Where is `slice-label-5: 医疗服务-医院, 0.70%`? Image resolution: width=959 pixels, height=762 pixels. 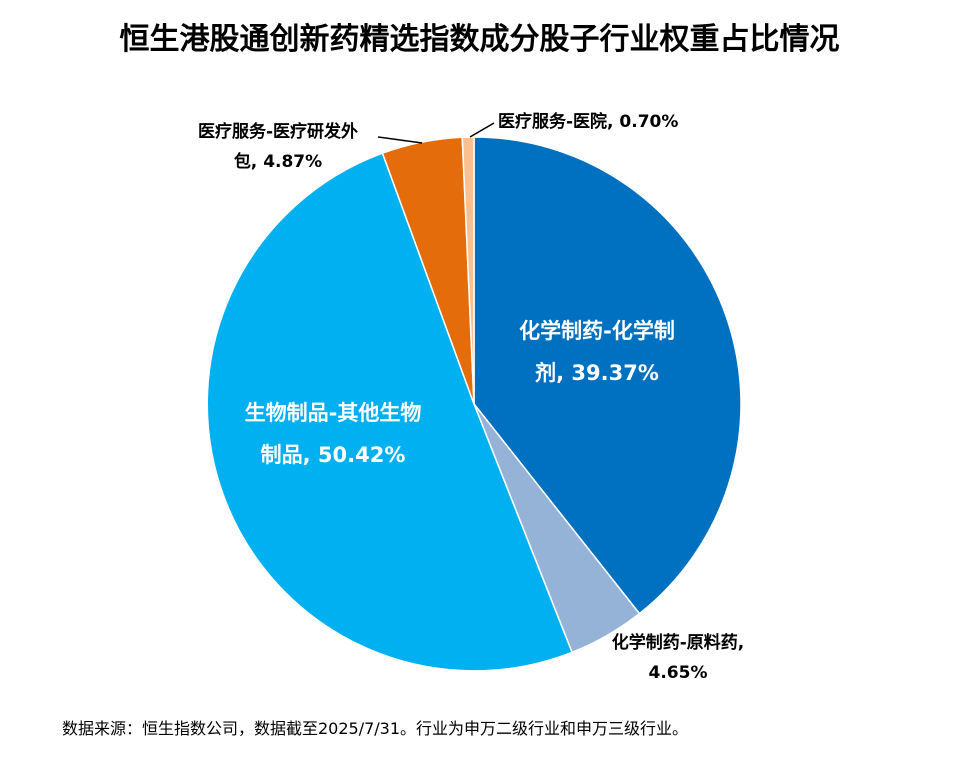
slice-label-5: 医疗服务-医院, 0.70% is located at coordinates (588, 121).